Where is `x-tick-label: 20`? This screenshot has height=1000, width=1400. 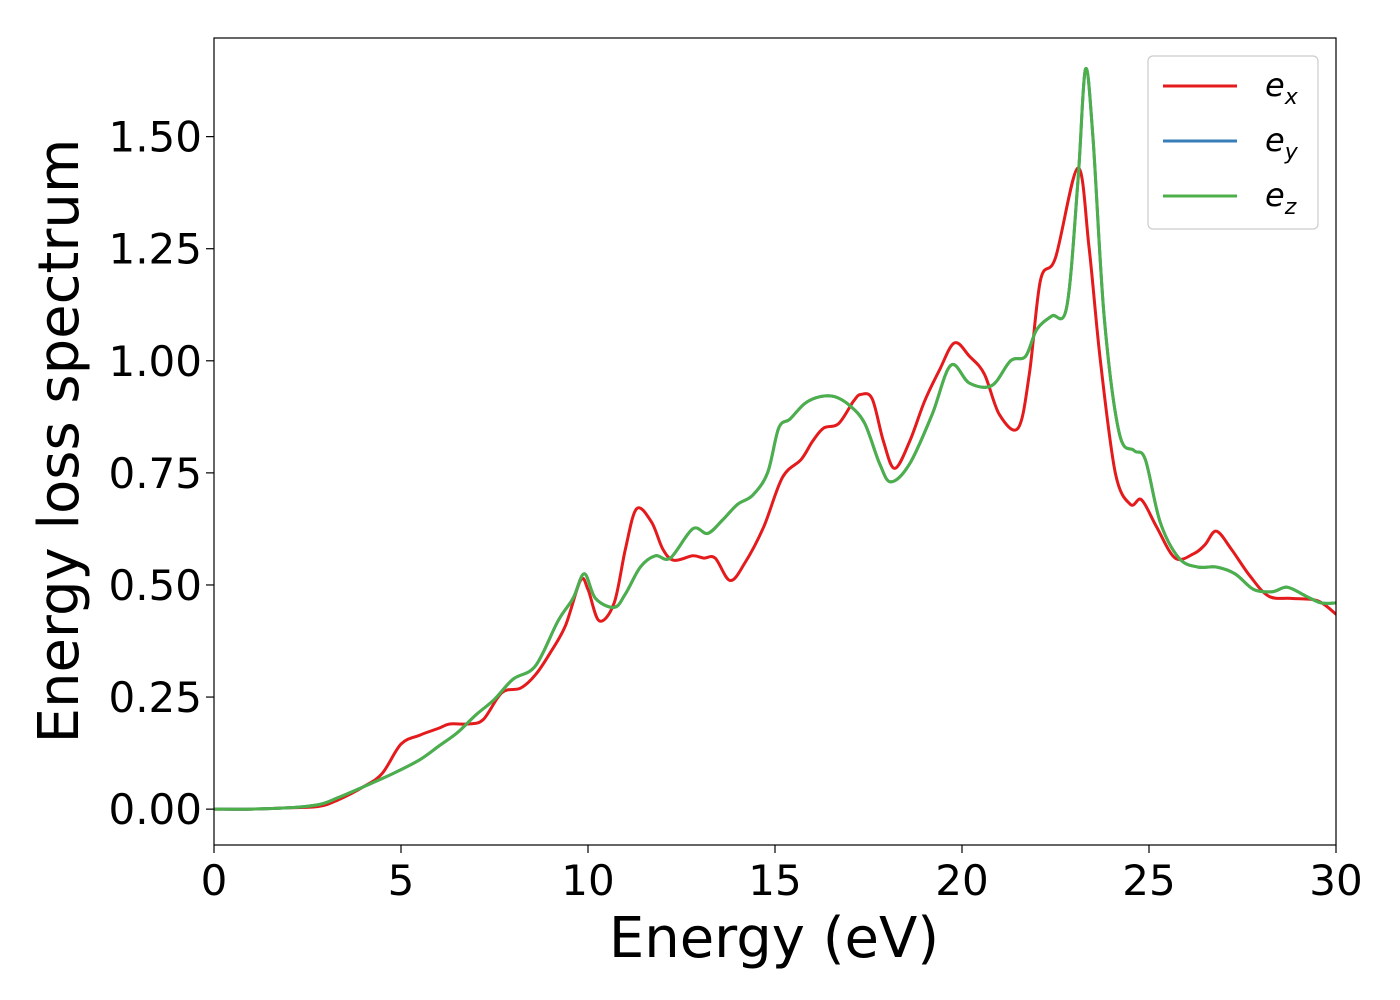
x-tick-label: 20 is located at coordinates (961, 880).